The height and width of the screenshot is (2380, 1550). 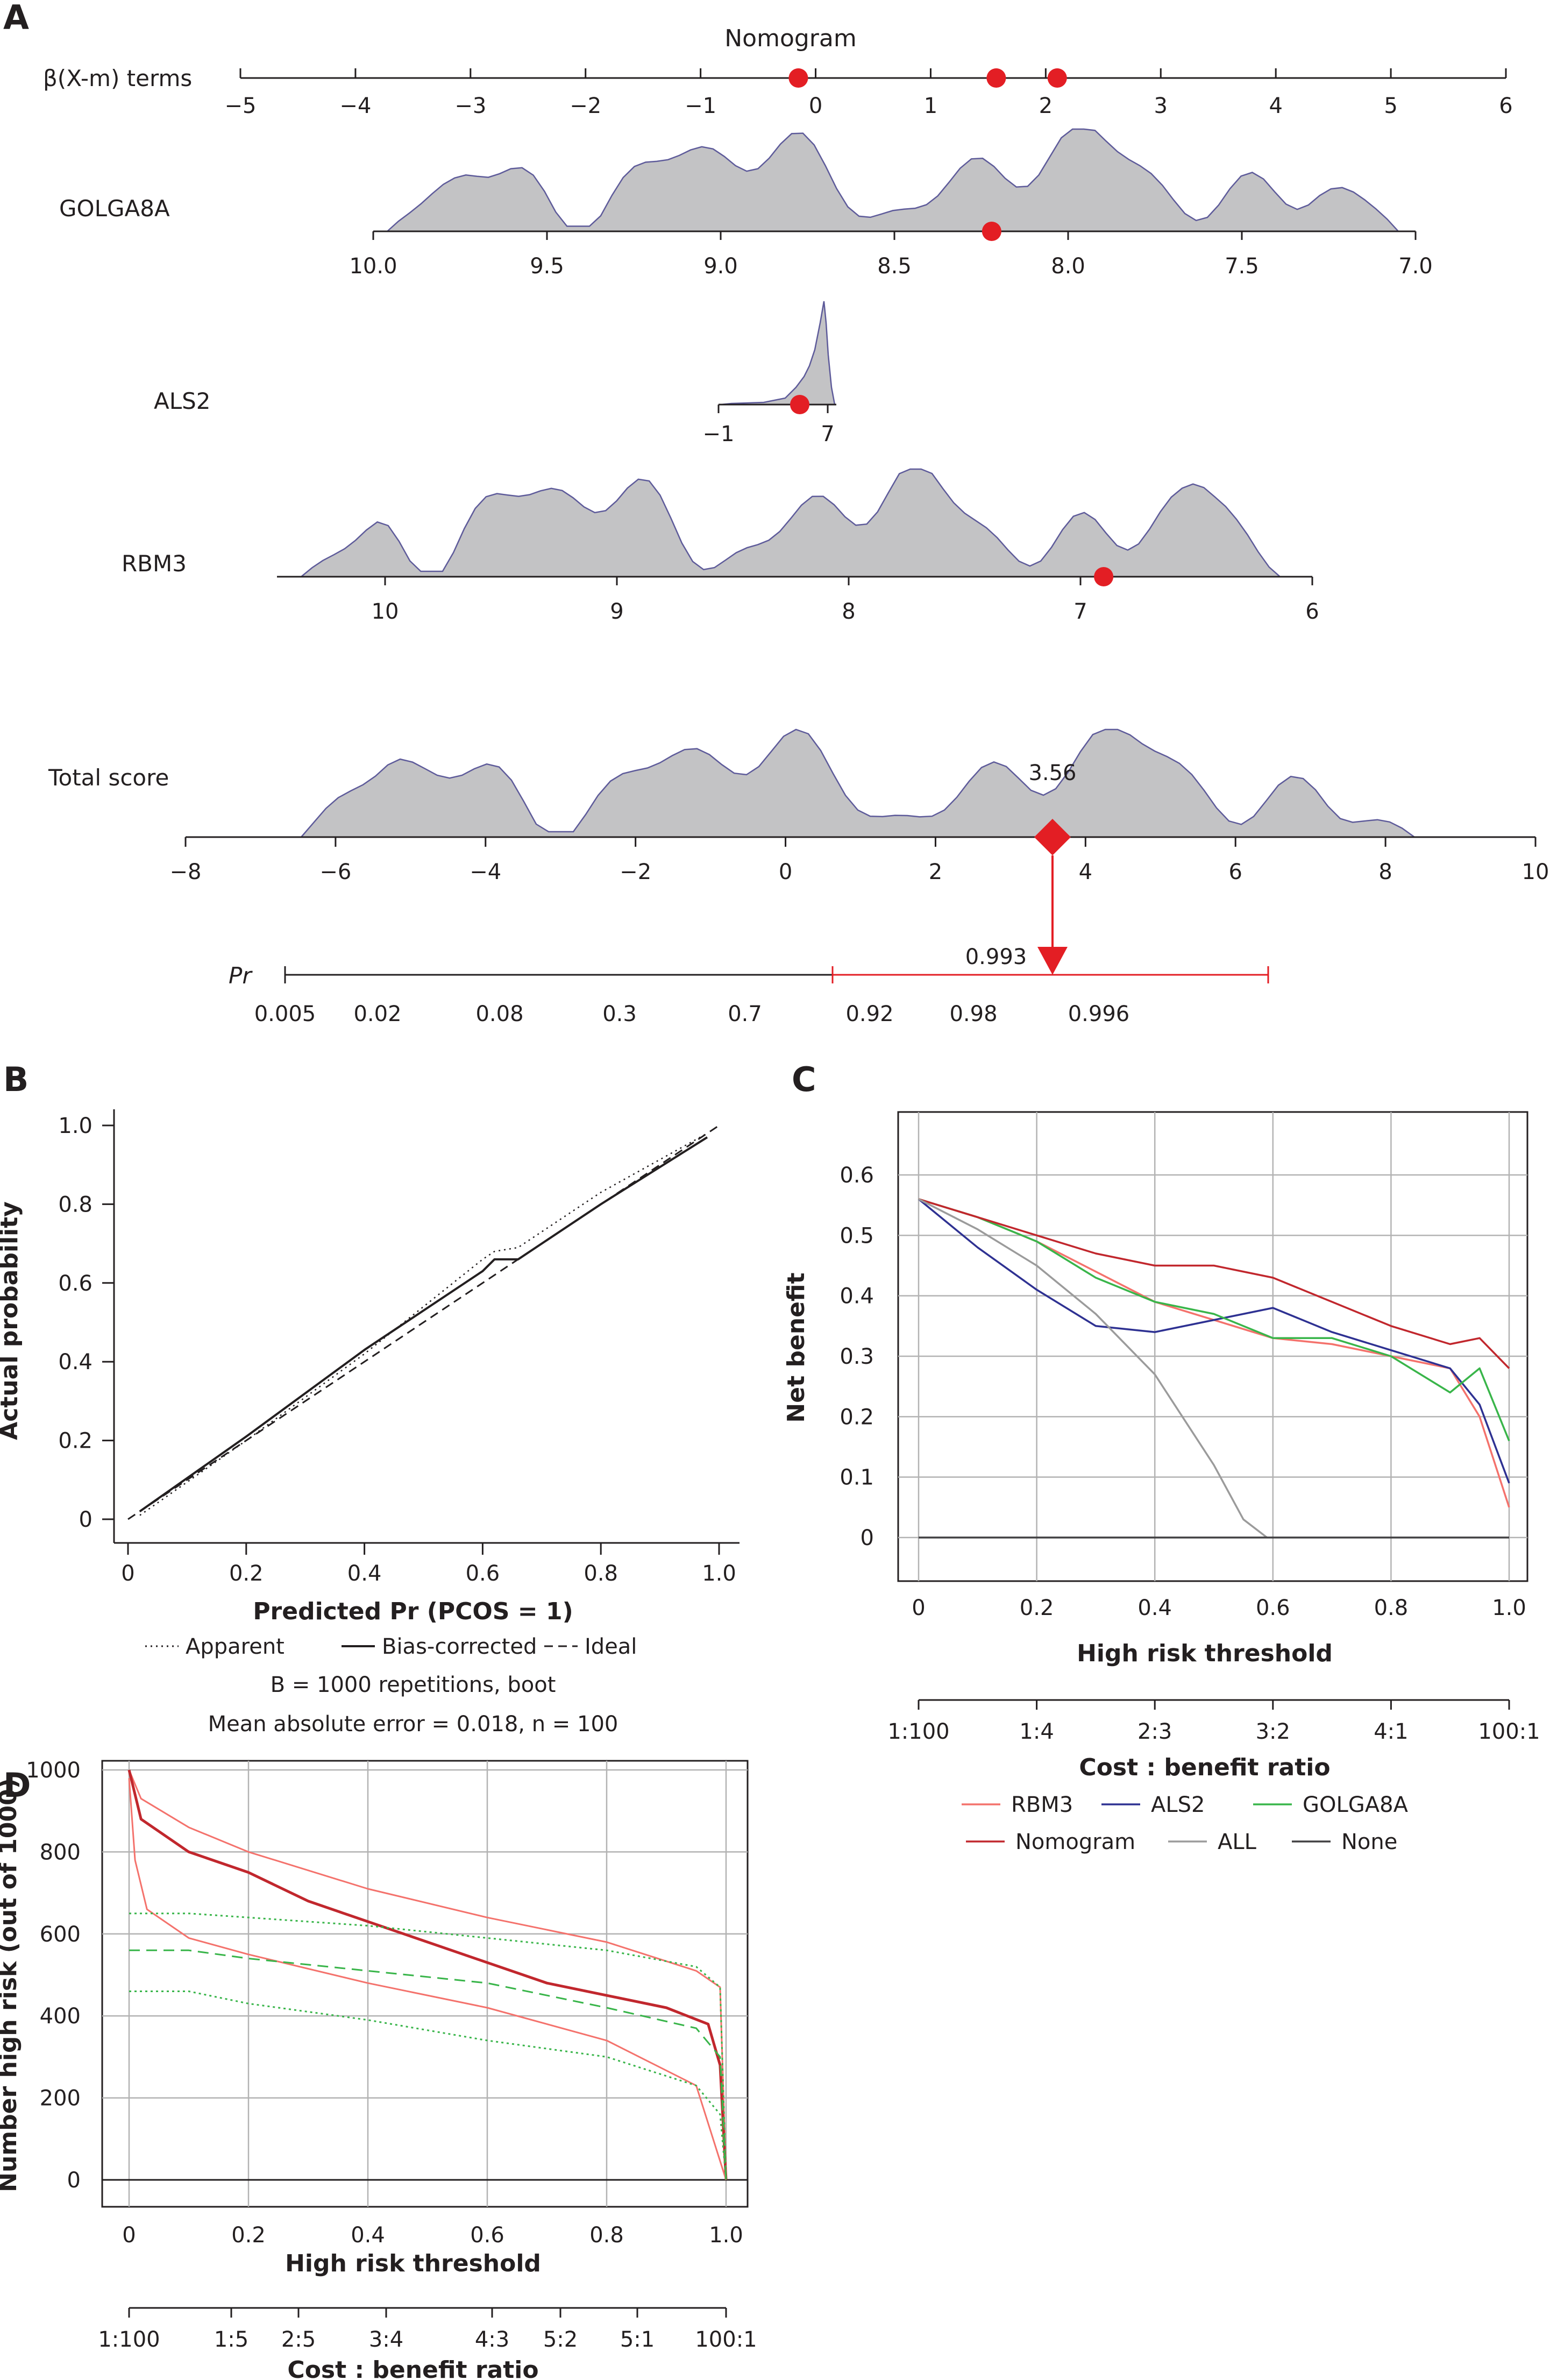 What do you see at coordinates (1237, 1842) in the screenshot?
I see `legend-label: ALL` at bounding box center [1237, 1842].